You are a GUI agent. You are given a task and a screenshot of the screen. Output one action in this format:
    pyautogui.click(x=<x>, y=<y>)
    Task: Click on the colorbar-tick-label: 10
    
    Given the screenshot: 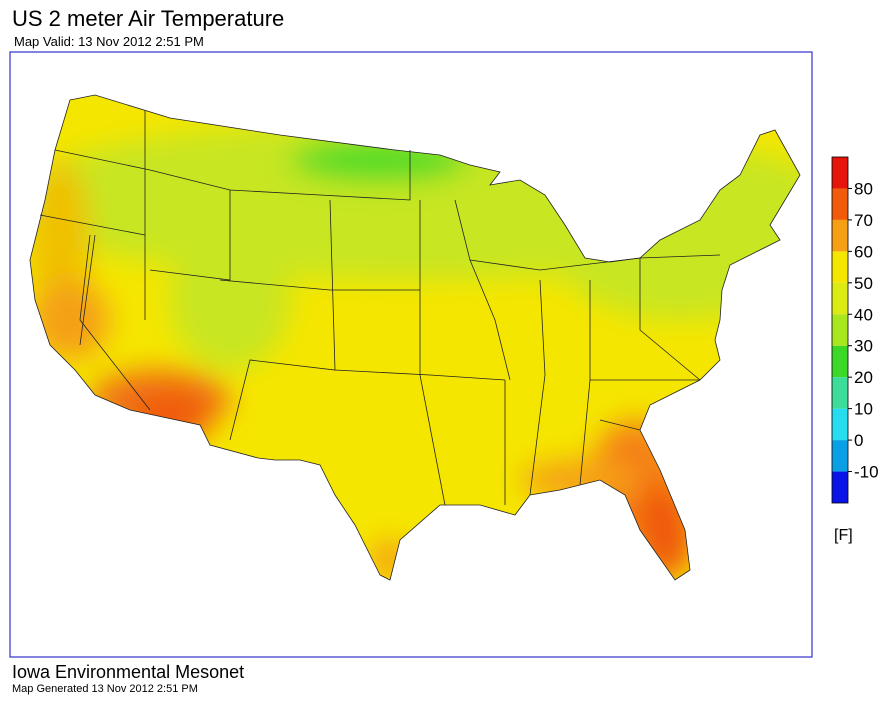 What is the action you would take?
    pyautogui.click(x=863, y=409)
    